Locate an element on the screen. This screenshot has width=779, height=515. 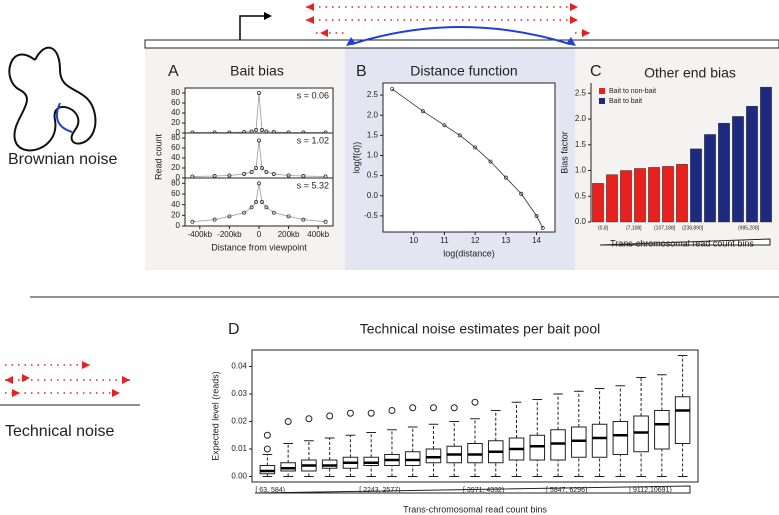
read-heads-left is located at coordinates (67, 379).